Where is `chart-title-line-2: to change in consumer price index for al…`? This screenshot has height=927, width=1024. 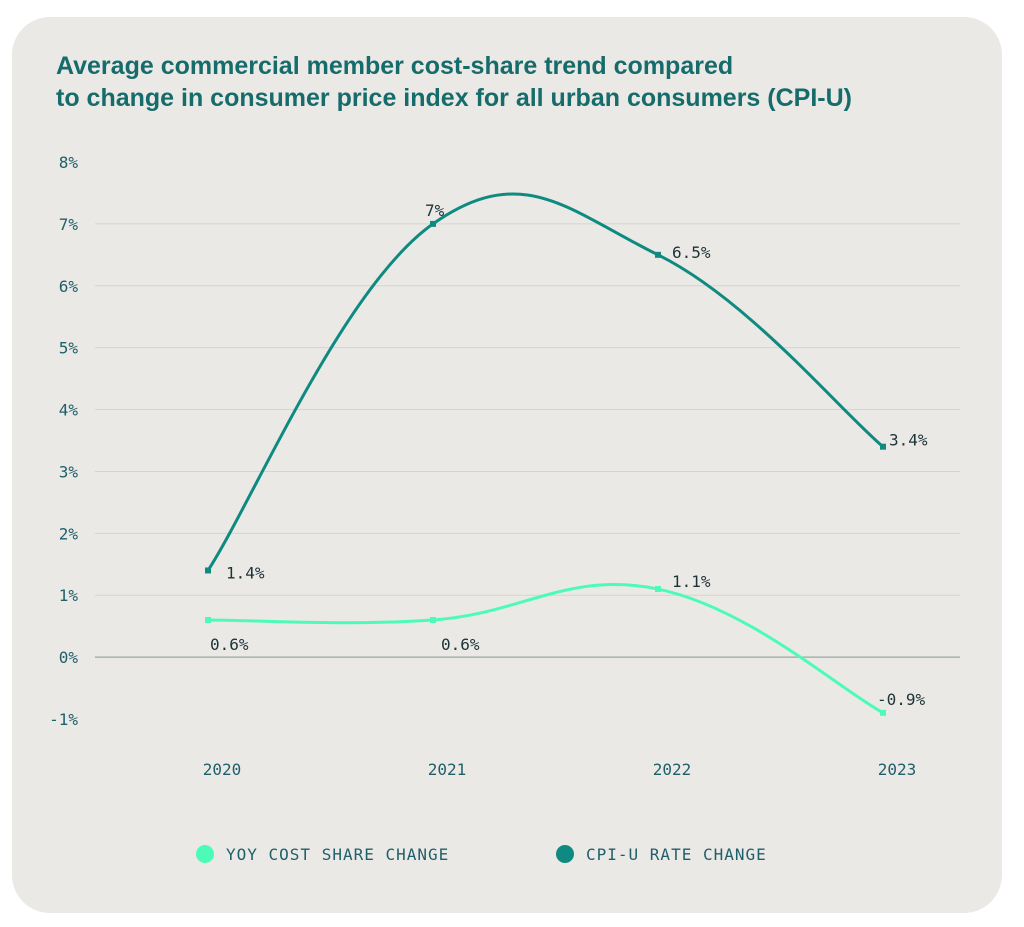 chart-title-line-2: to change in consumer price index for al… is located at coordinates (454, 98).